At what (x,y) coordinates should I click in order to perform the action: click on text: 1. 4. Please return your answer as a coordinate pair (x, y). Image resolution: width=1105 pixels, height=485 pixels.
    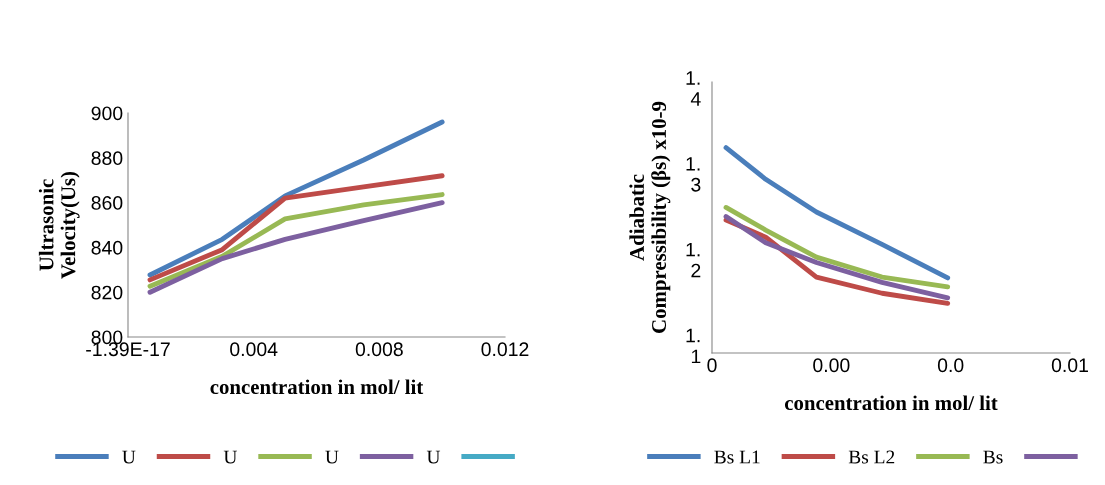
    Looking at the image, I should click on (693, 88).